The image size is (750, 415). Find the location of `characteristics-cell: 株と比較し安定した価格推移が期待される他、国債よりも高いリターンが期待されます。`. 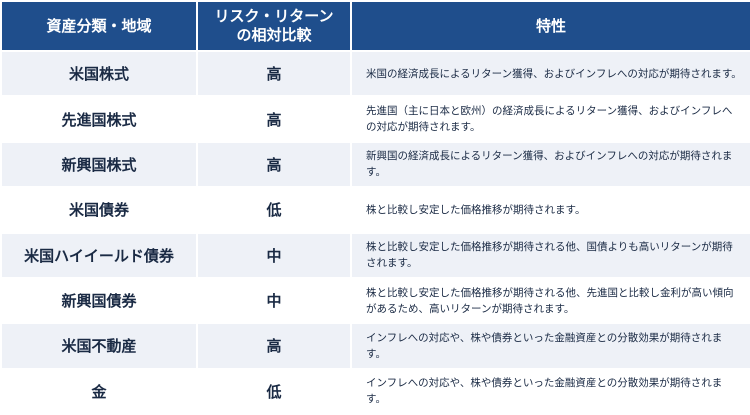

characteristics-cell: 株と比較し安定した価格推移が期待される他、国債よりも高いリターンが期待されます。 is located at coordinates (551, 255).